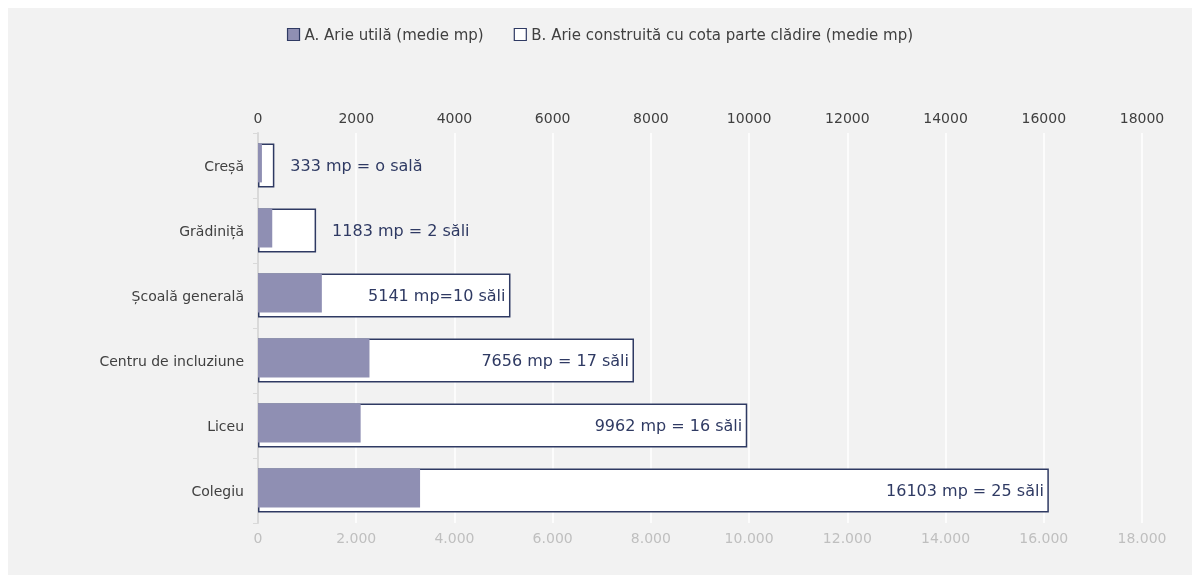  Describe the element at coordinates (187, 296) in the screenshot. I see `y-tick-label: Școală generală` at that location.